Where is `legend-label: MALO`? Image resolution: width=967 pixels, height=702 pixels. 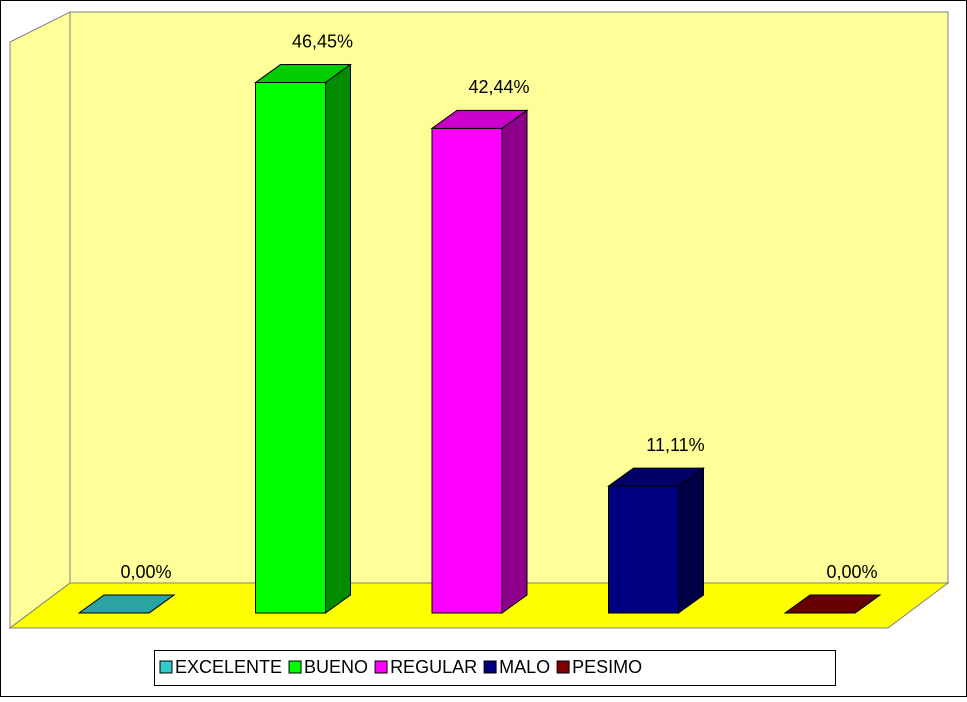 legend-label: MALO is located at coordinates (524, 667).